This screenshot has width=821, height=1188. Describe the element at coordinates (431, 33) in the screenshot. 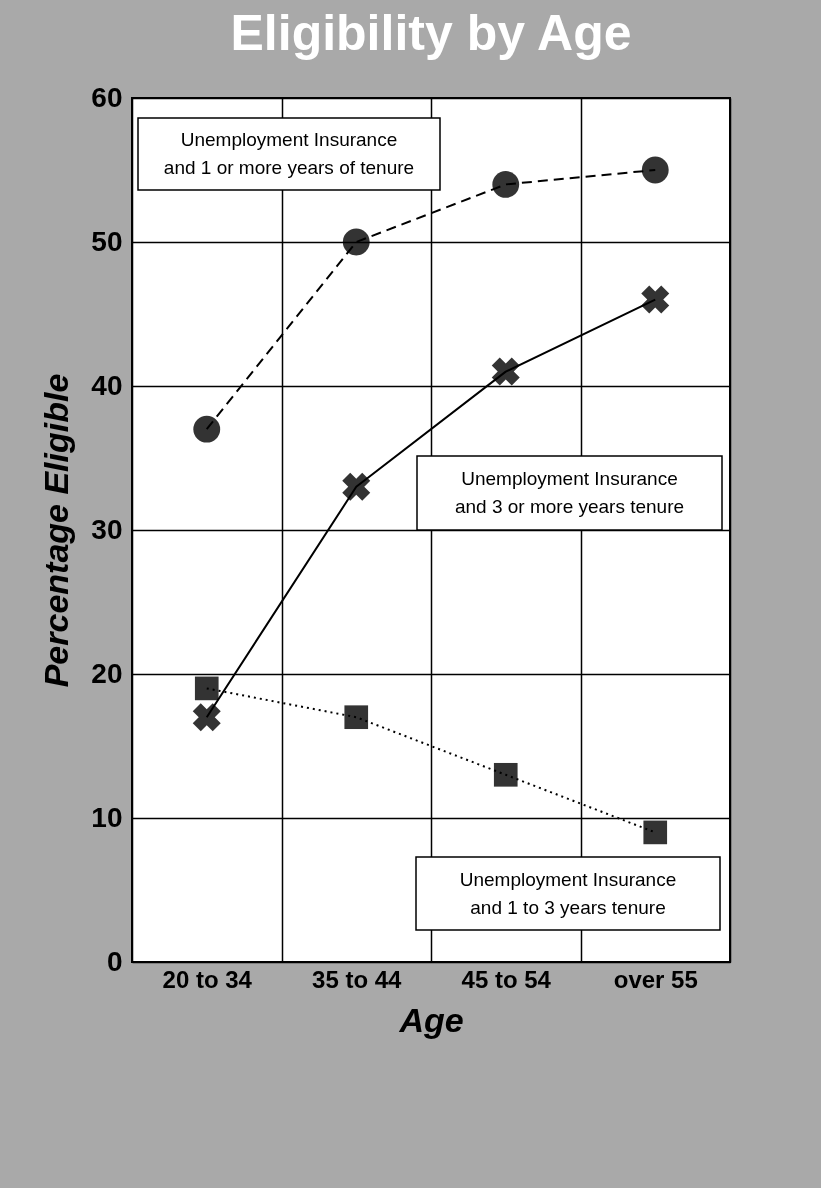

I see `chart-title: Eligibility by Age` at that location.